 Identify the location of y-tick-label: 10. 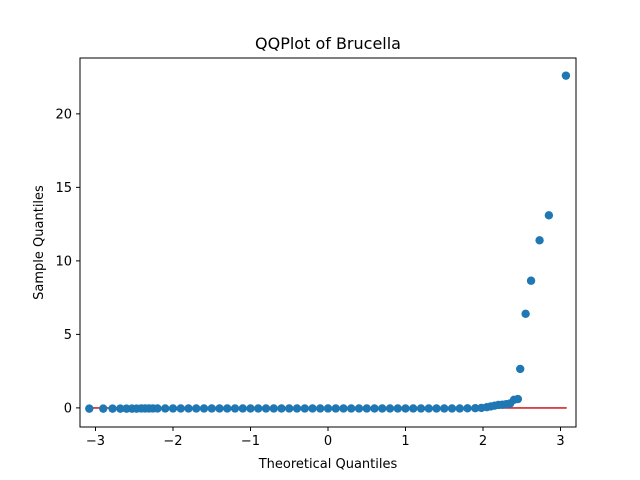
(63, 261).